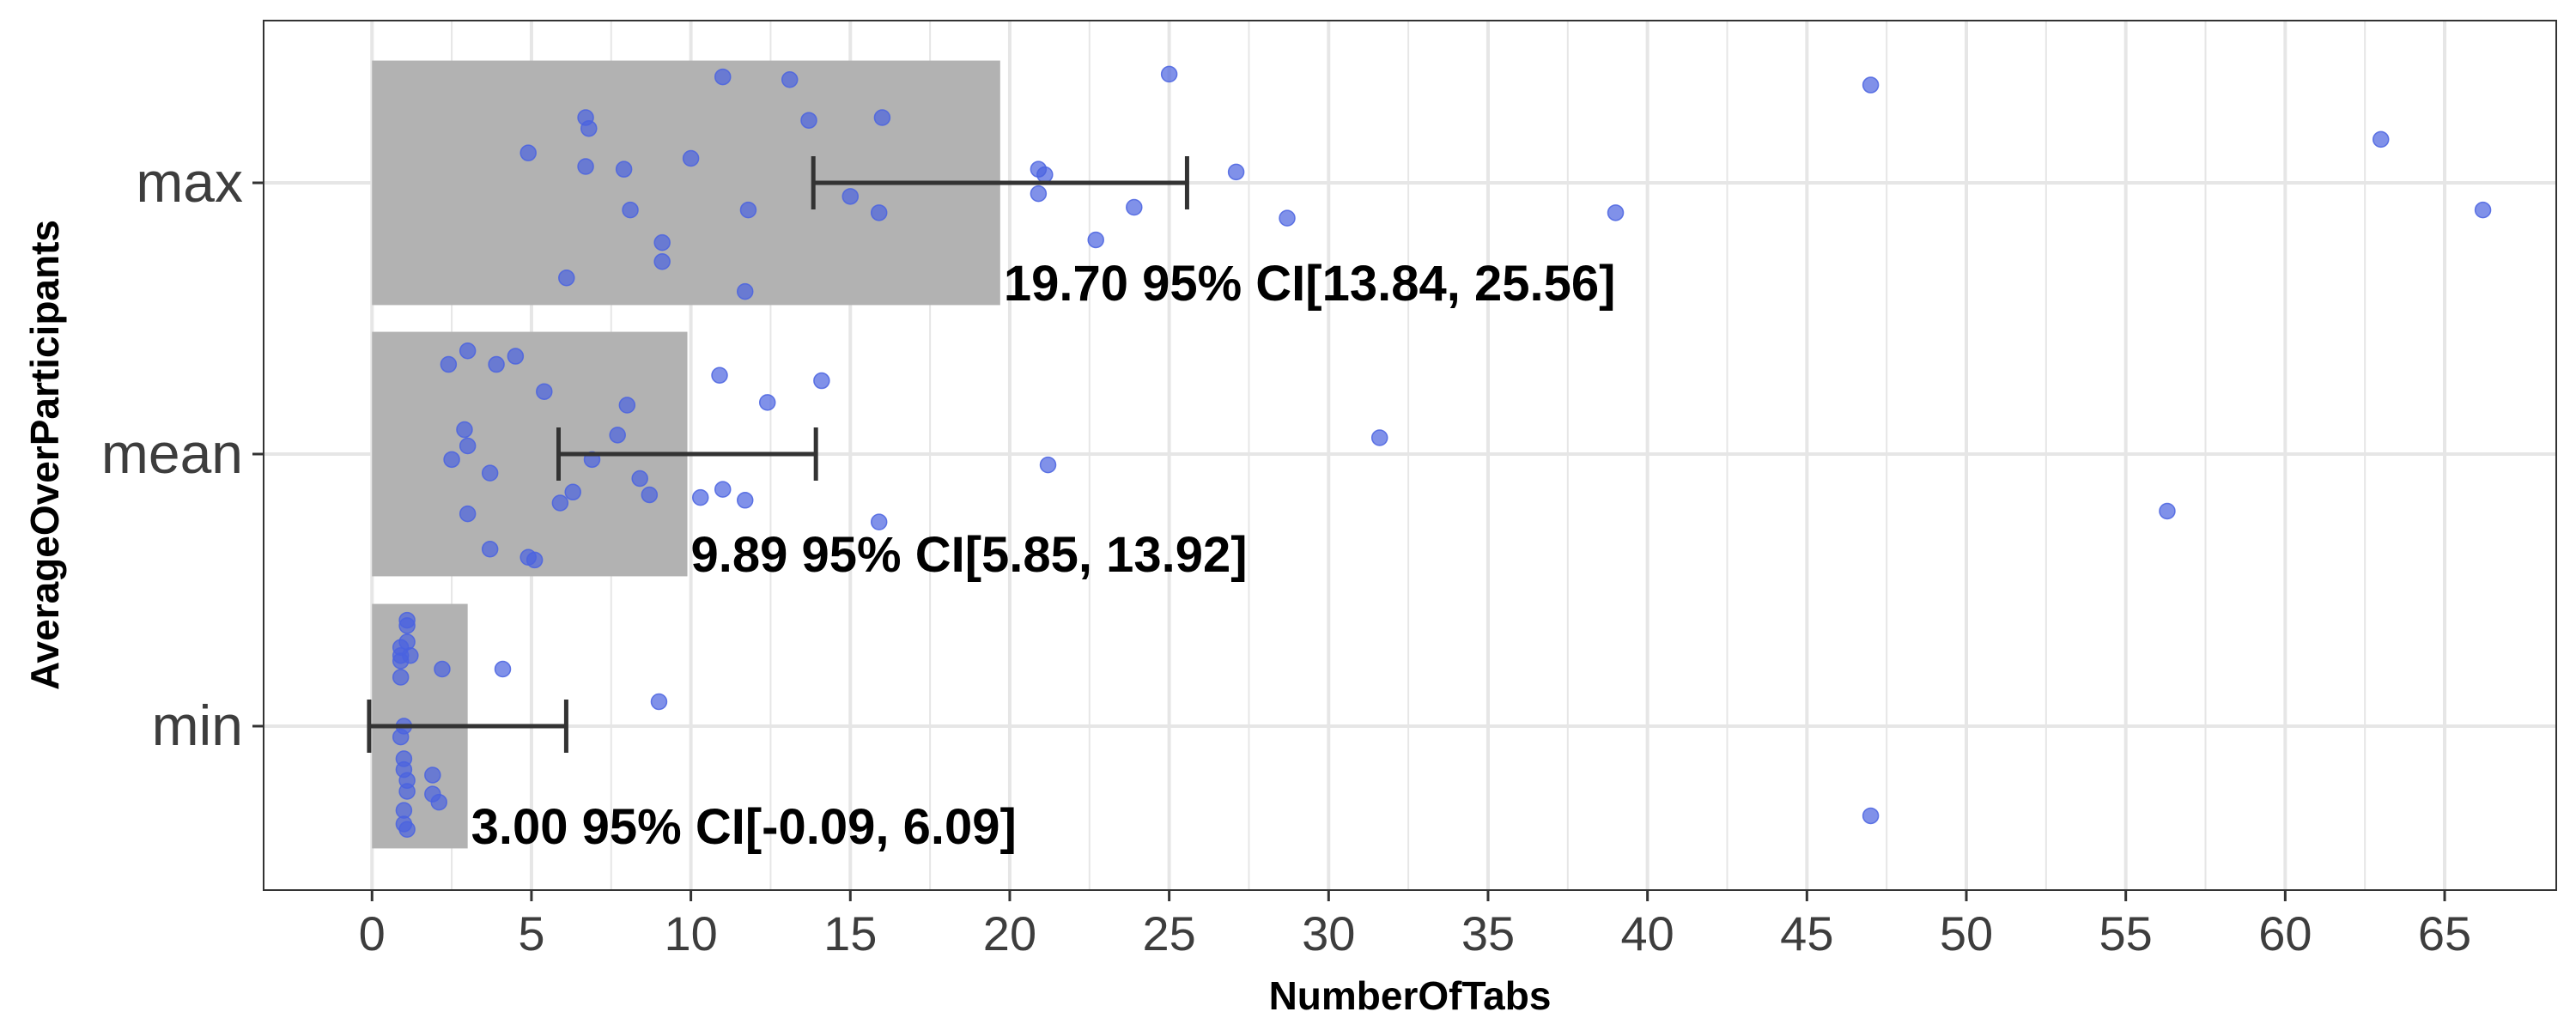 The image size is (2576, 1030). What do you see at coordinates (1411, 995) in the screenshot?
I see `x-axis-title: NumberOfTabs` at bounding box center [1411, 995].